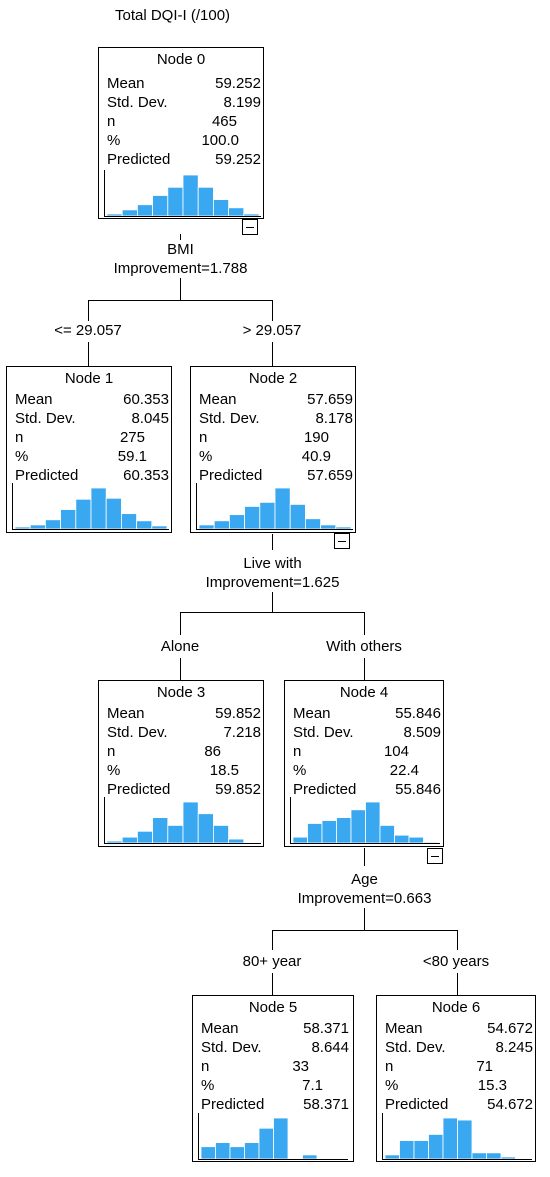 This screenshot has width=550, height=1177. Describe the element at coordinates (272, 563) in the screenshot. I see `split-variable: Live with` at that location.